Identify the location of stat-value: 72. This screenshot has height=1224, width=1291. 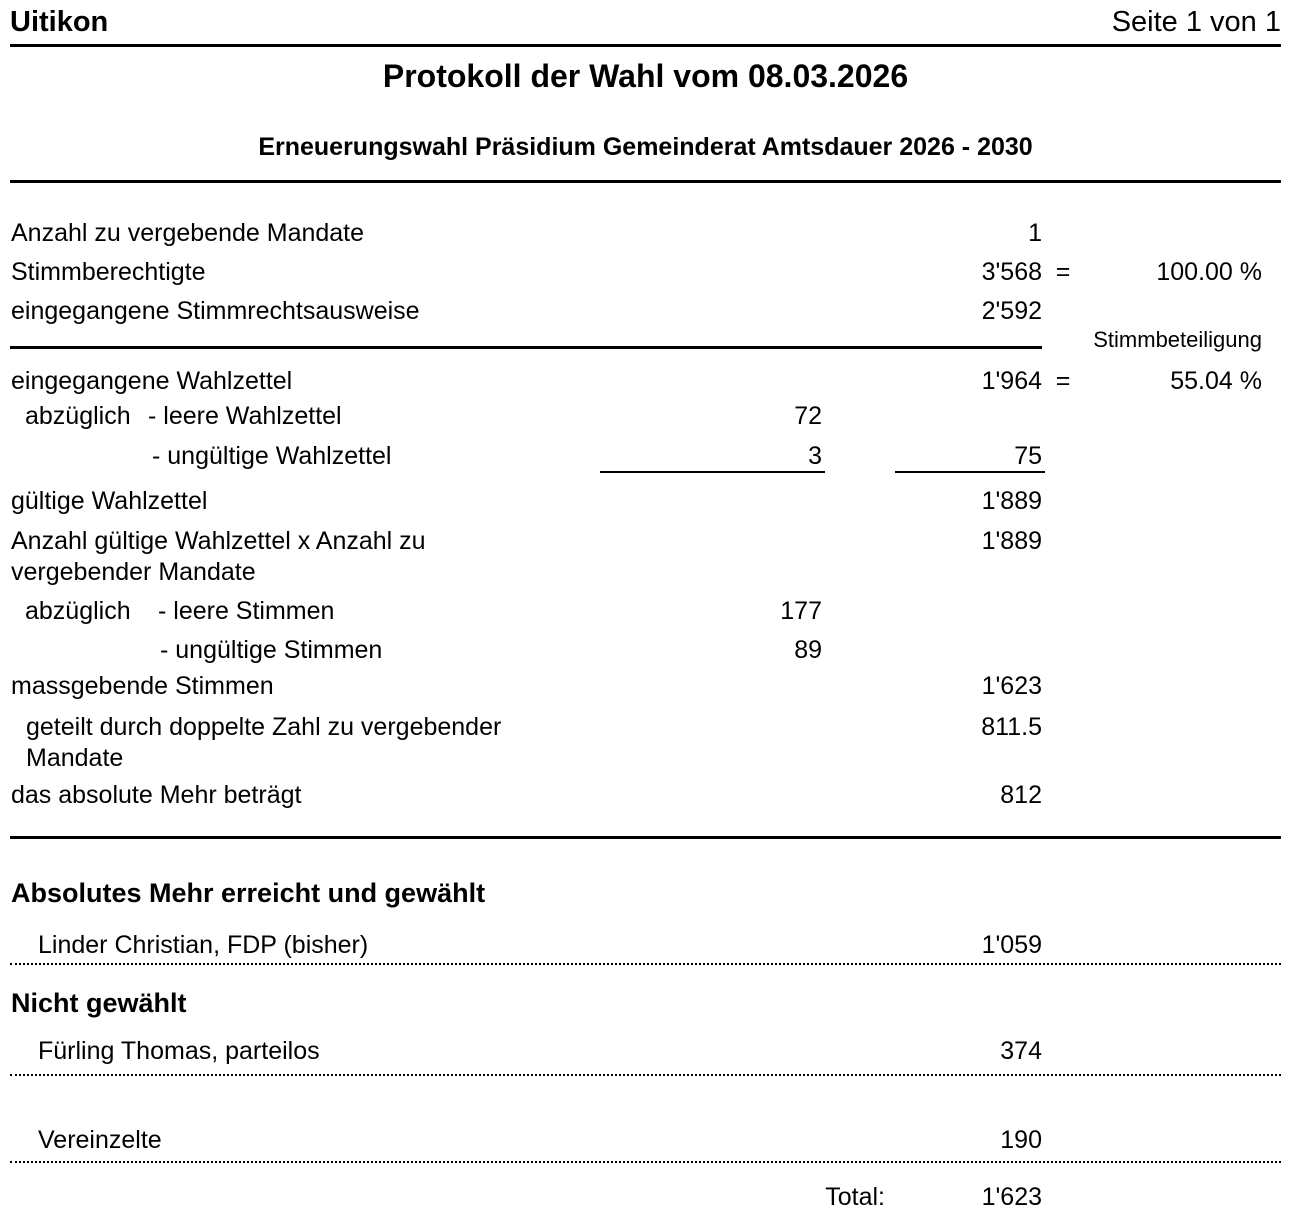
(808, 416).